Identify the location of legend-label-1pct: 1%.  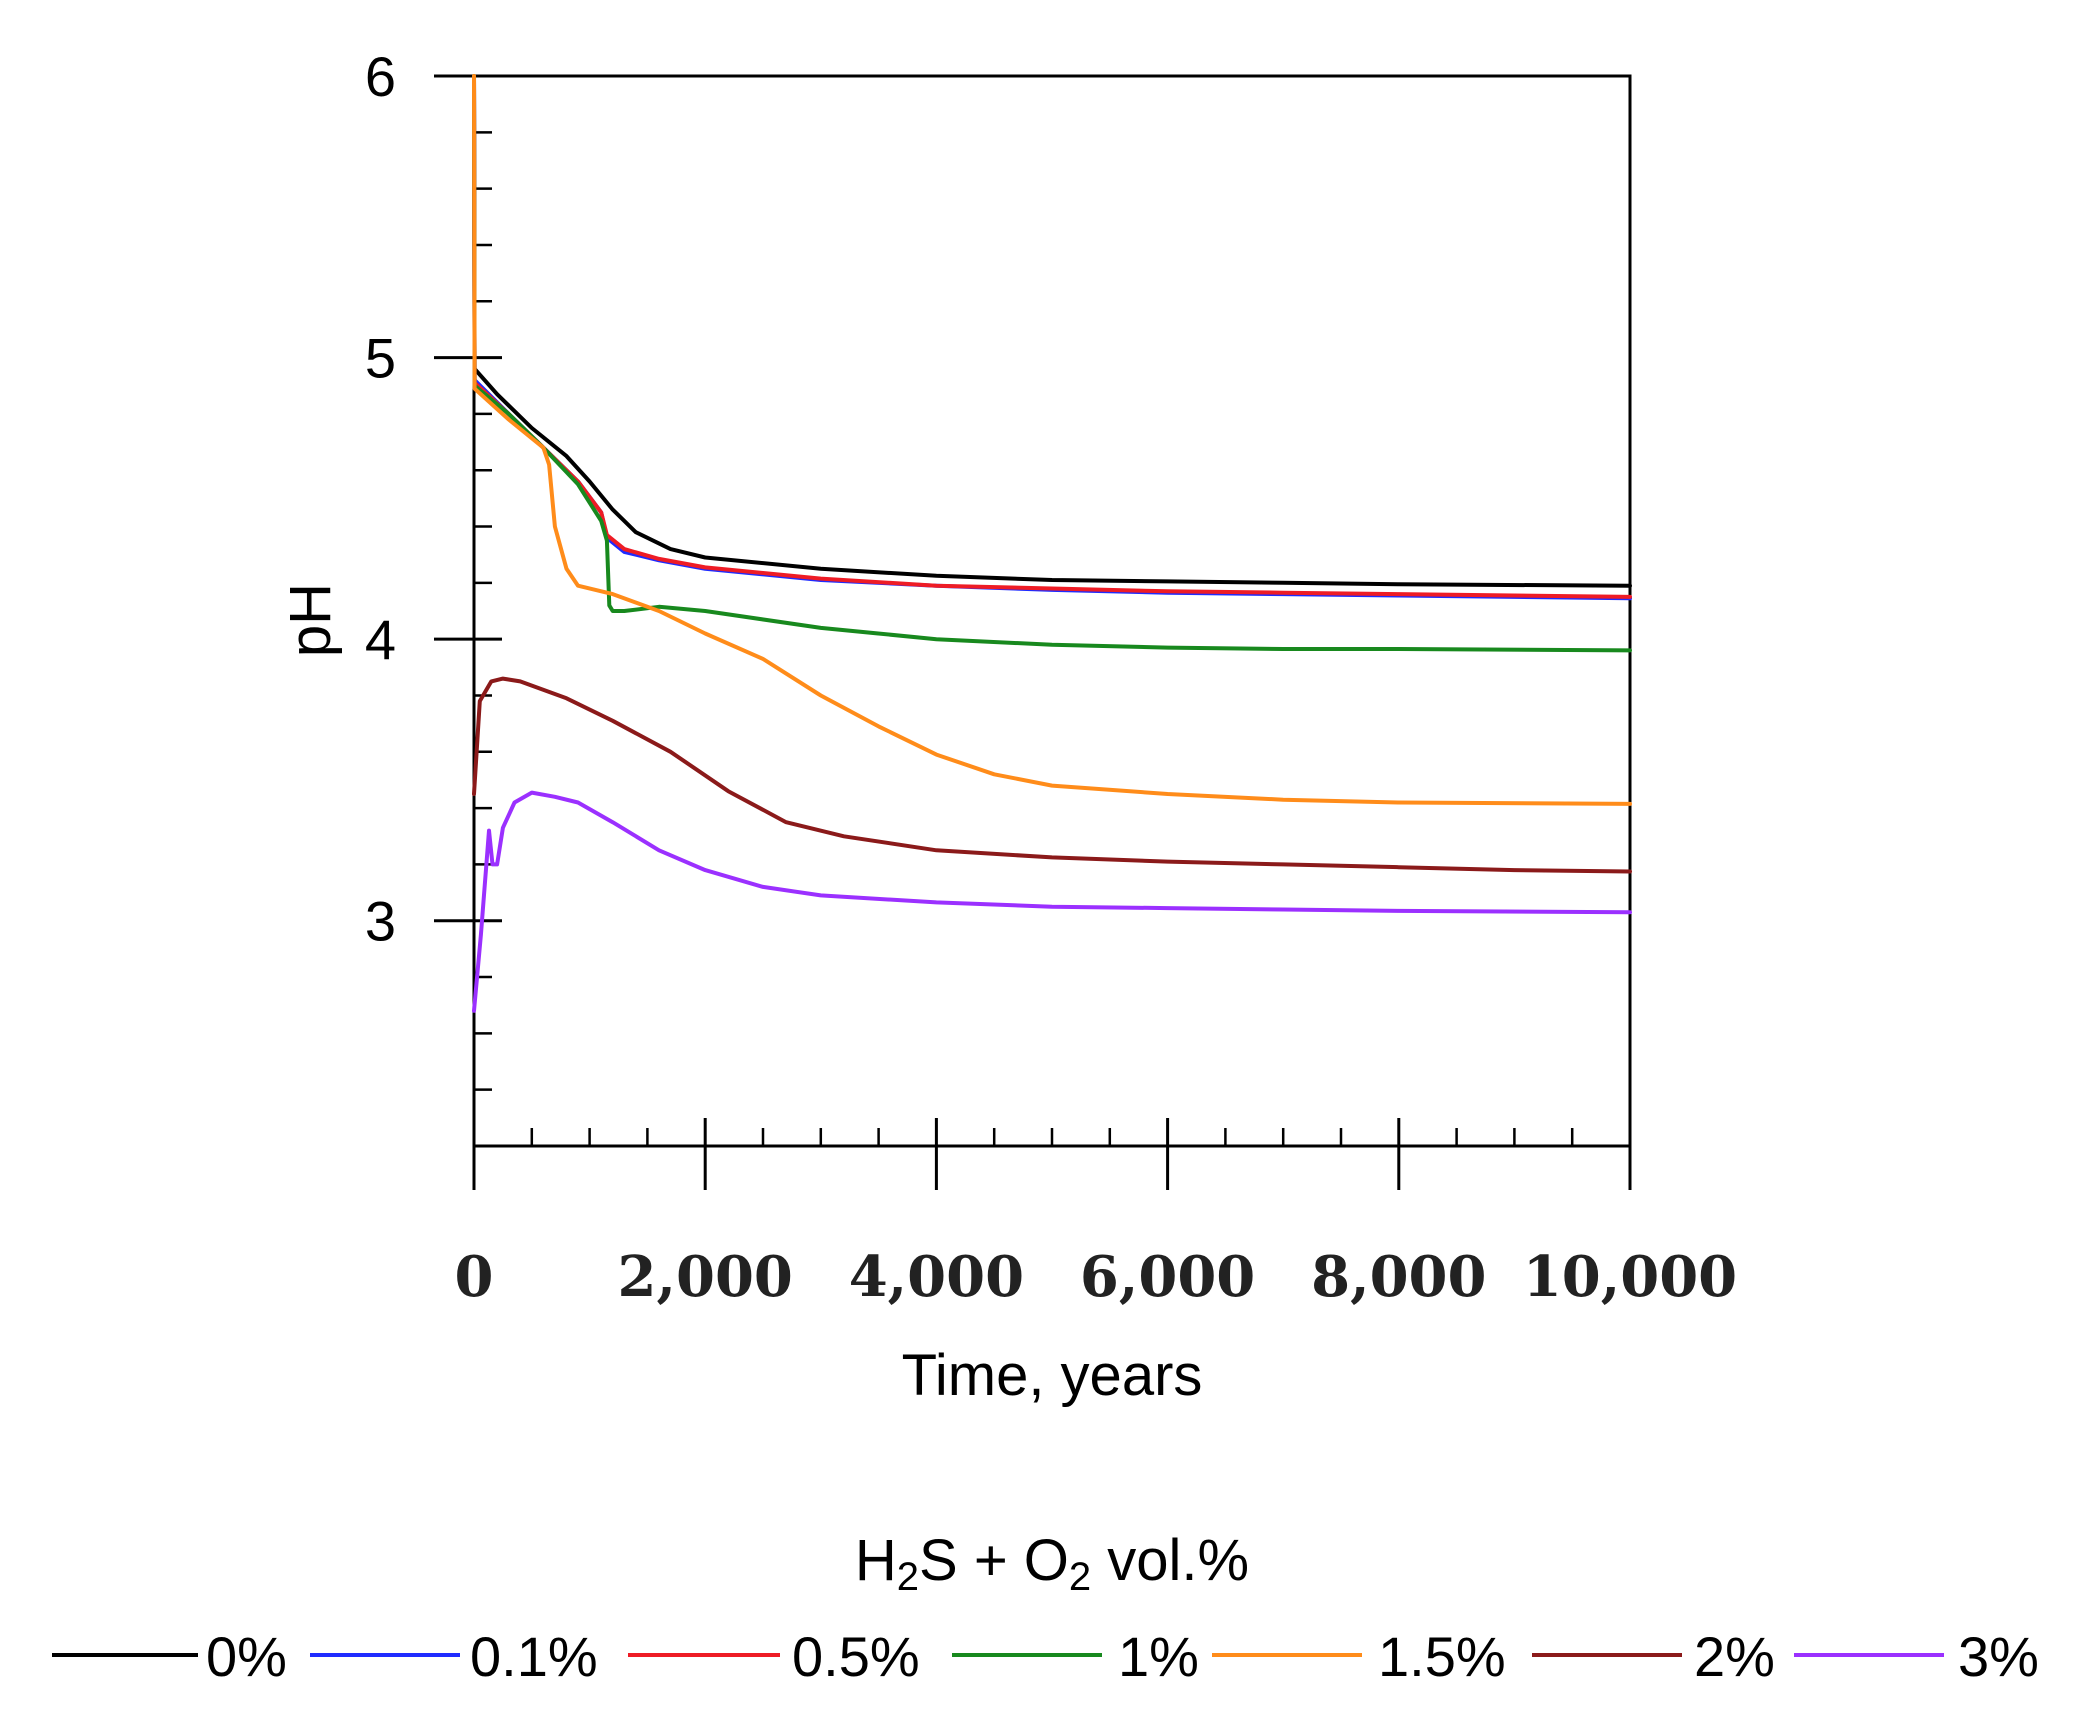
(1158, 1656).